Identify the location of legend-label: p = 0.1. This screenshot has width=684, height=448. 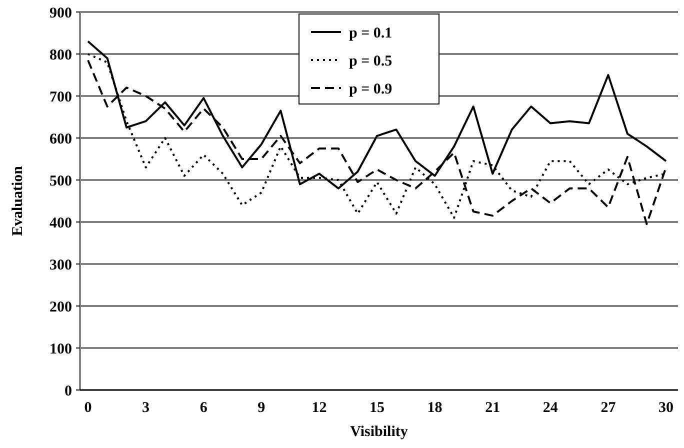
(370, 33).